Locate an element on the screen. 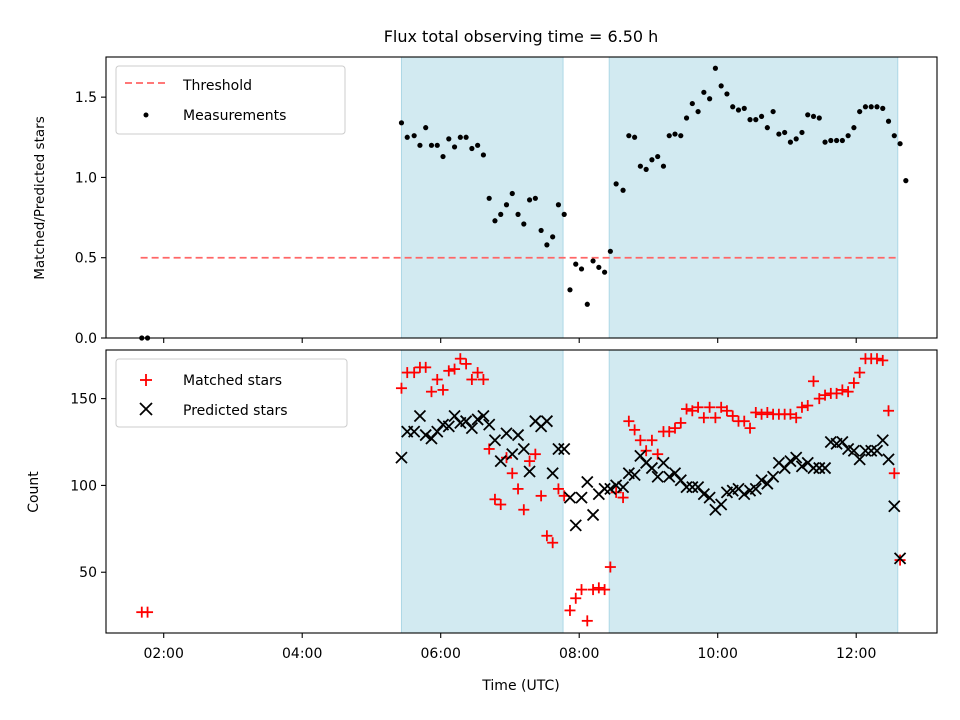  top-legend-box is located at coordinates (230, 100).